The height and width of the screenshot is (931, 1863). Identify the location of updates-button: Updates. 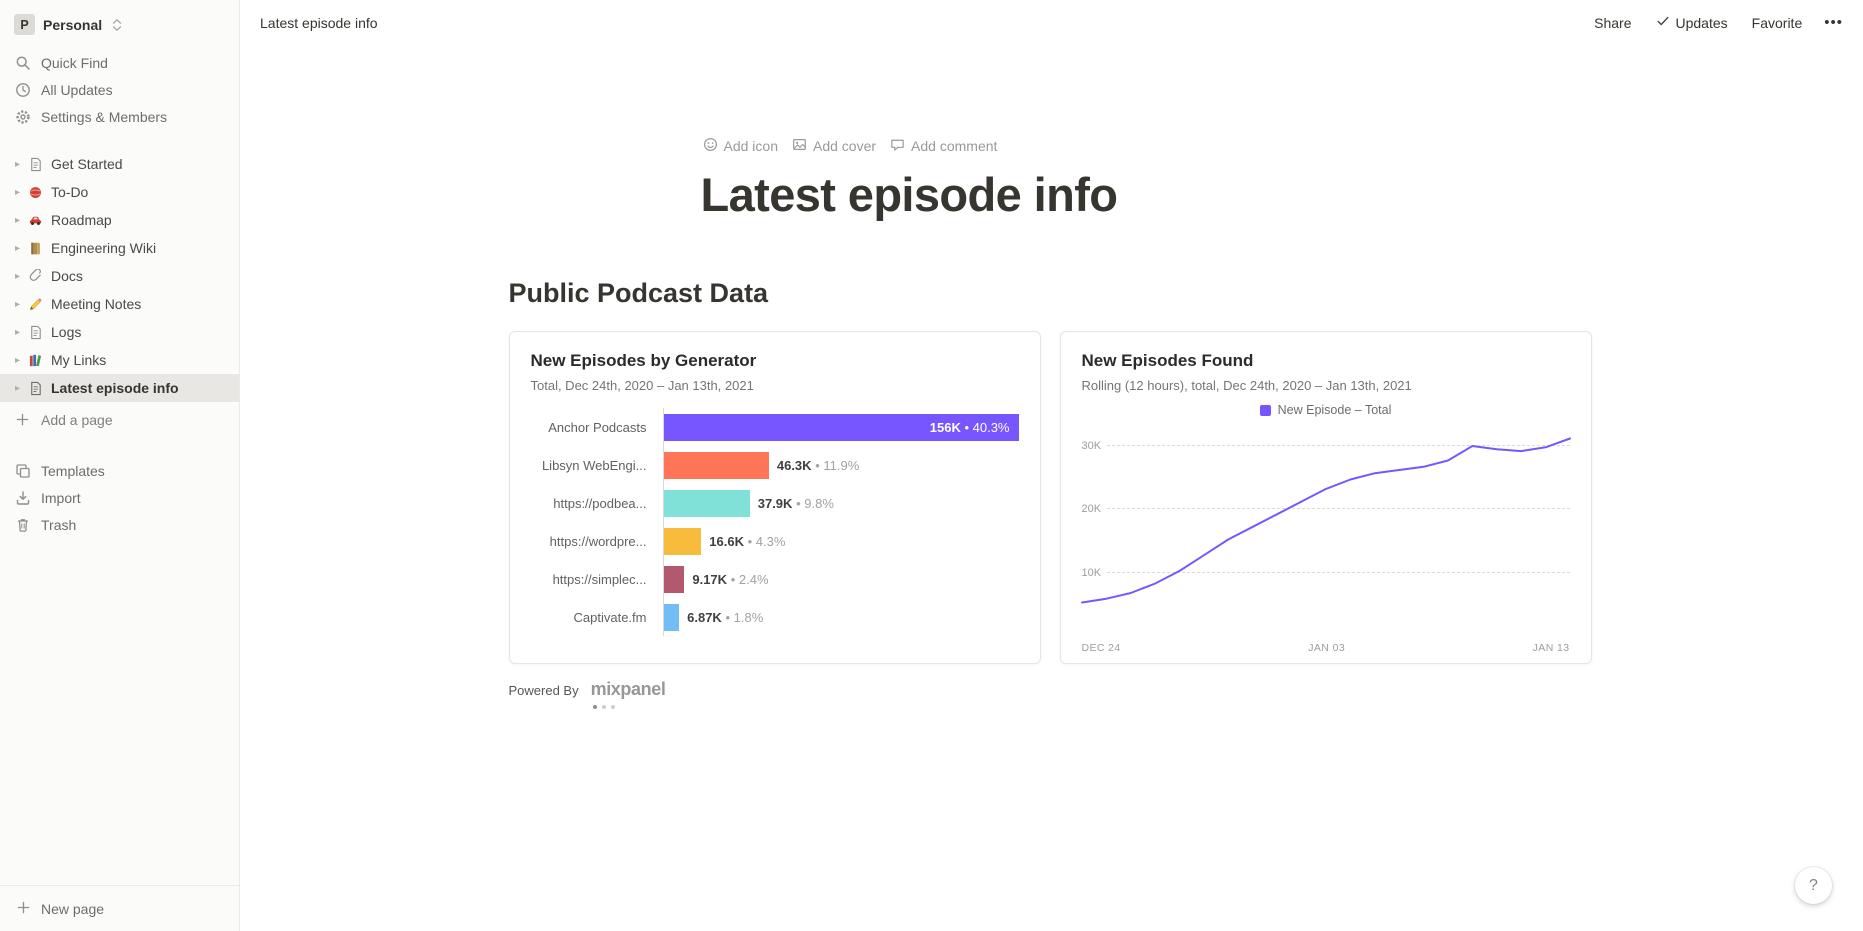
(1692, 22).